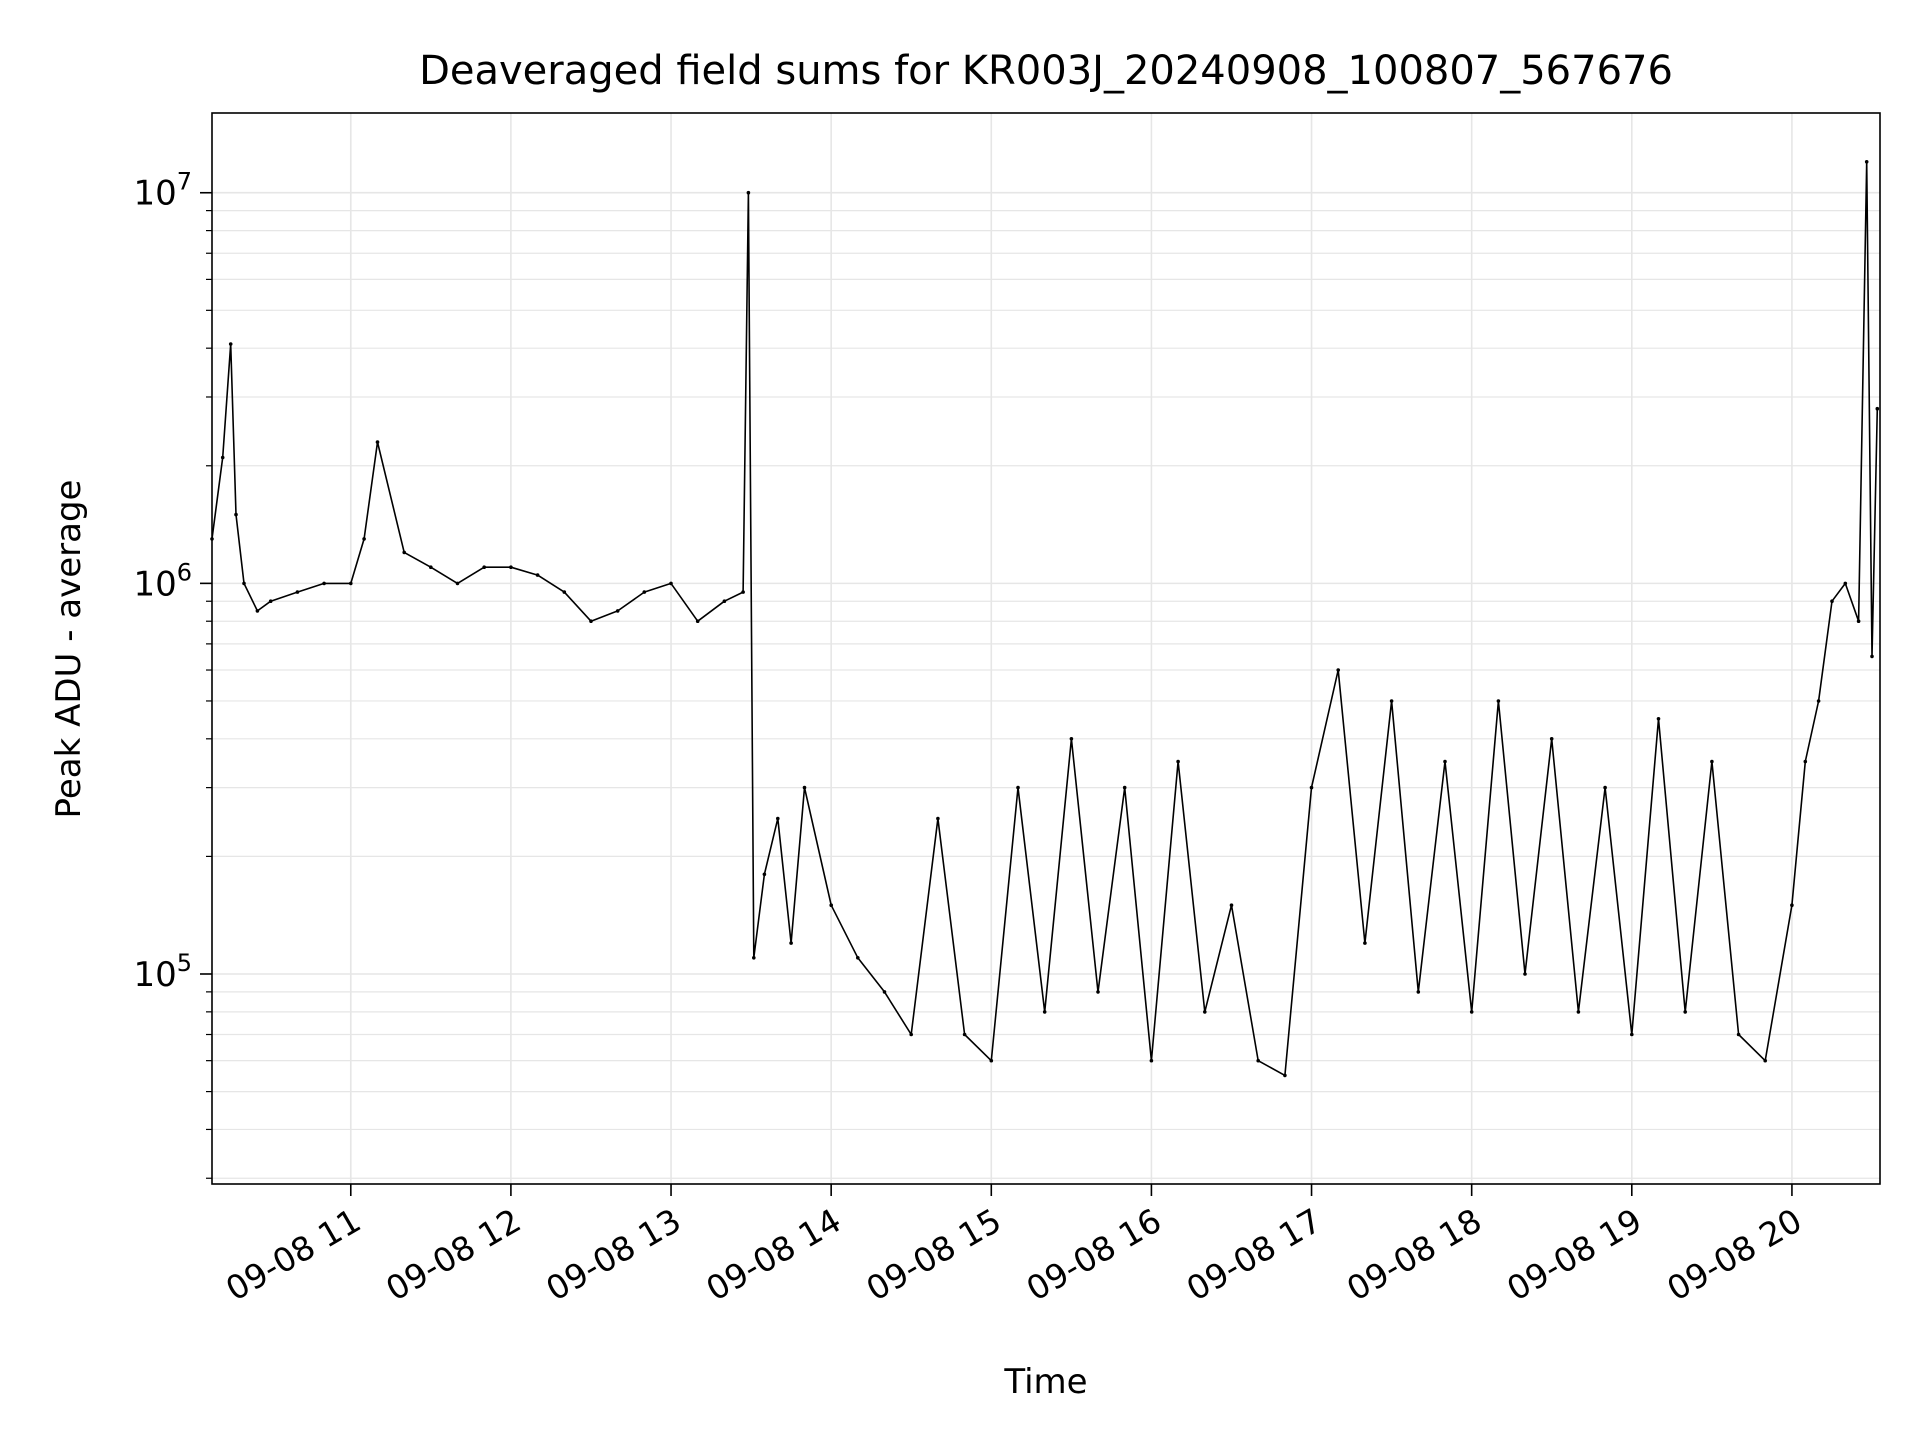 The image size is (1920, 1440). Describe the element at coordinates (1045, 1382) in the screenshot. I see `x-axis-label: Time` at that location.